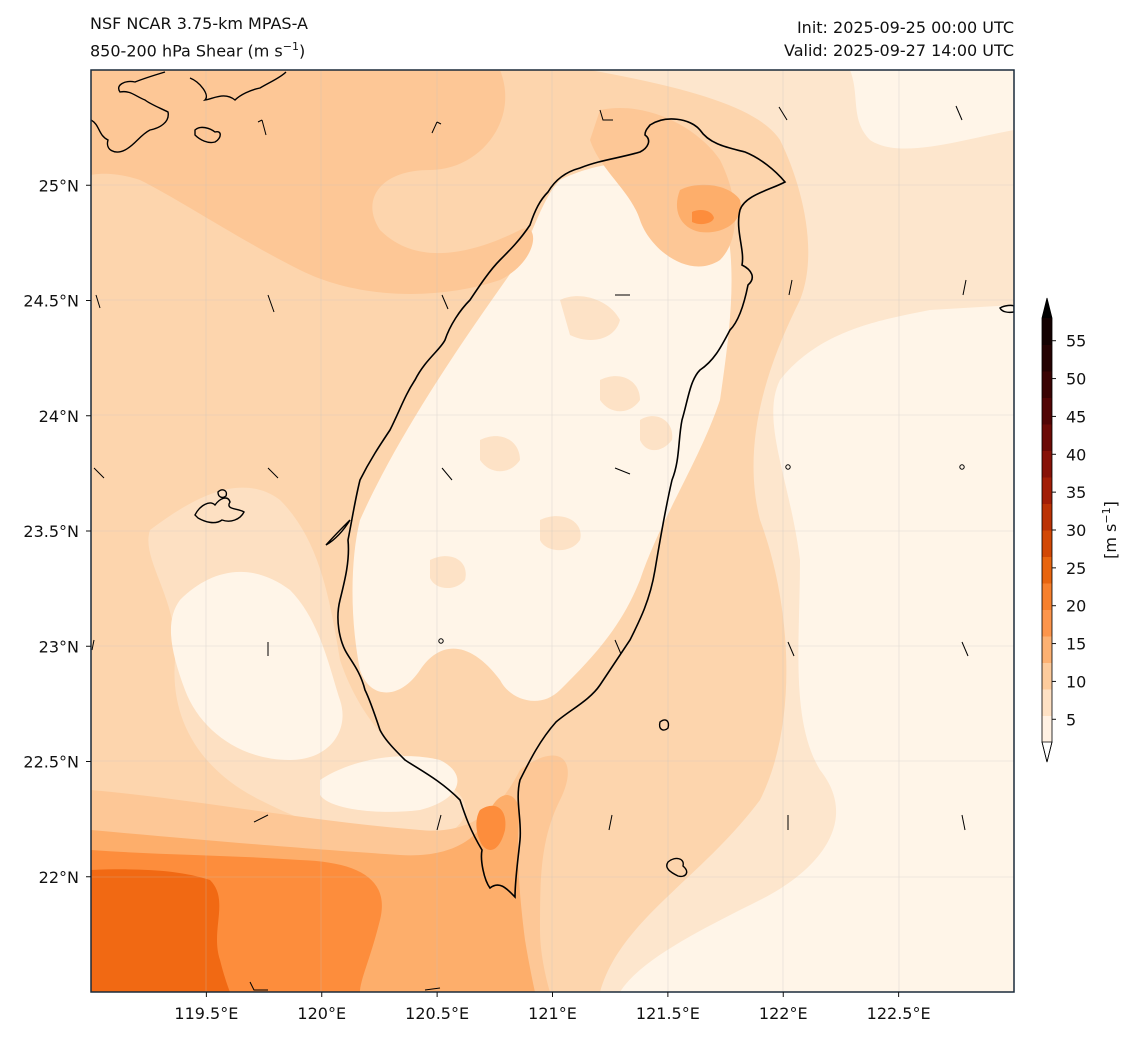 Image resolution: width=1137 pixels, height=1037 pixels. What do you see at coordinates (199, 23) in the screenshot?
I see `model-title: NSF NCAR 3.75-km MPAS-A` at bounding box center [199, 23].